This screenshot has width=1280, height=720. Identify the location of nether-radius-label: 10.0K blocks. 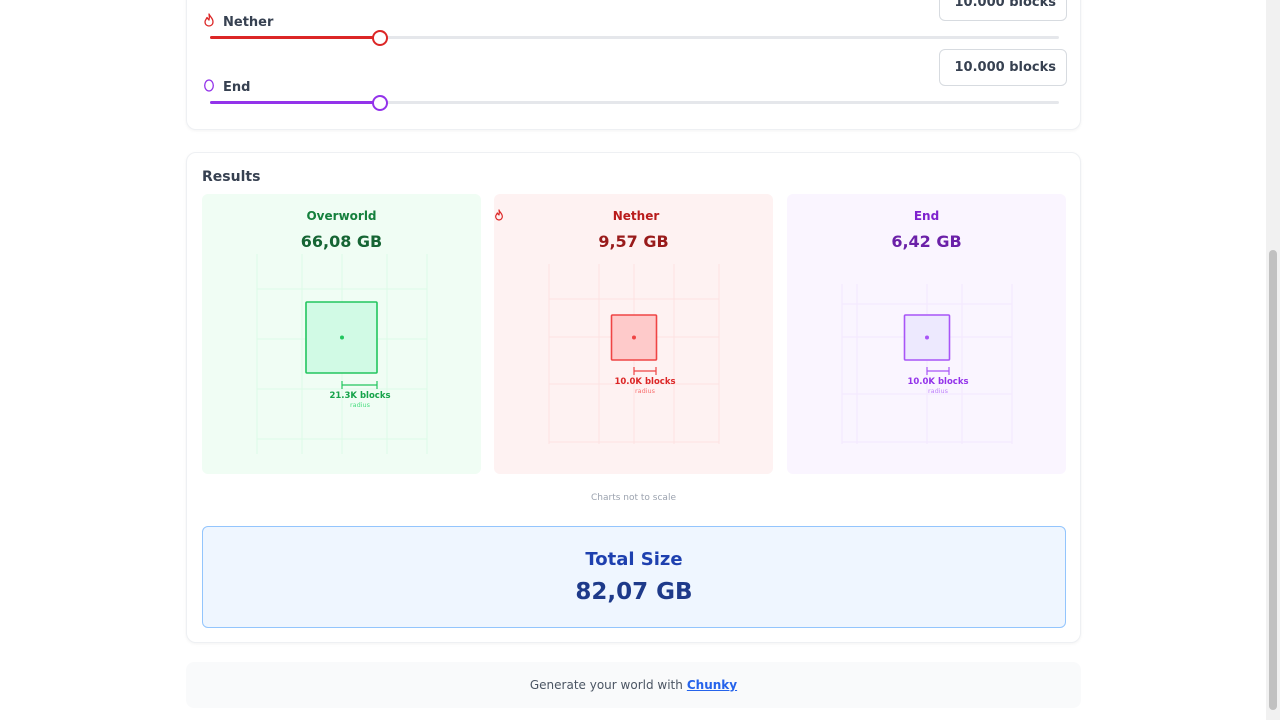
(644, 382).